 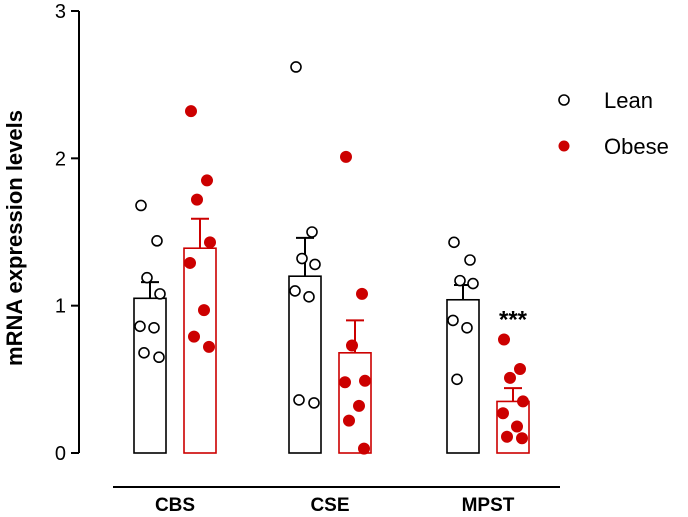 What do you see at coordinates (613, 123) in the screenshot?
I see `legend: Lean Obese` at bounding box center [613, 123].